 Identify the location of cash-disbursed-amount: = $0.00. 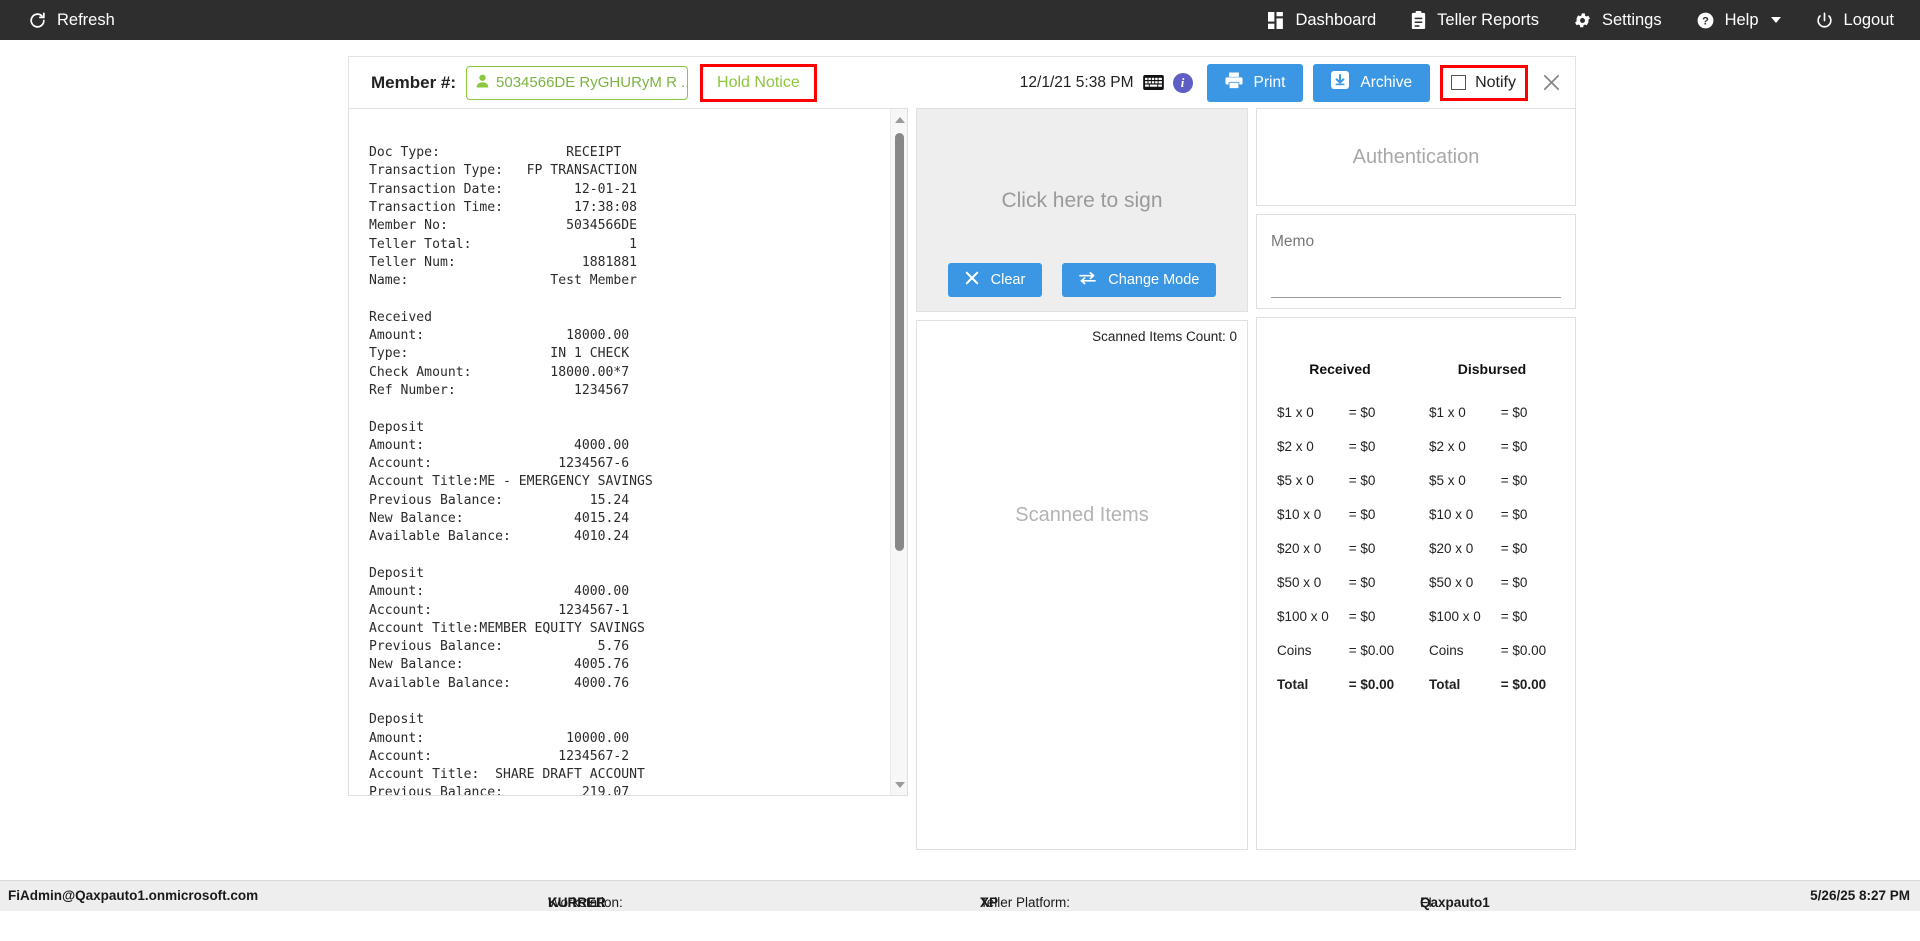
(1523, 684).